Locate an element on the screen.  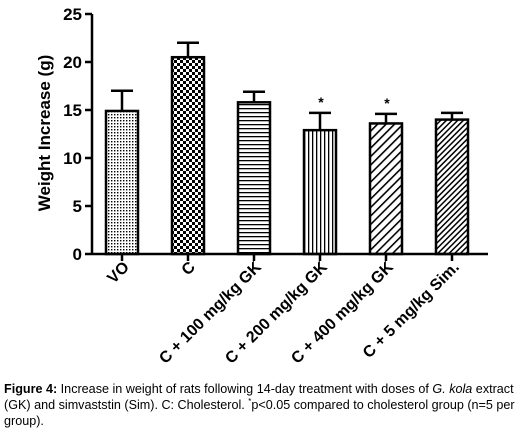
y-axis-label: Weight Increase (g) is located at coordinates (44, 133).